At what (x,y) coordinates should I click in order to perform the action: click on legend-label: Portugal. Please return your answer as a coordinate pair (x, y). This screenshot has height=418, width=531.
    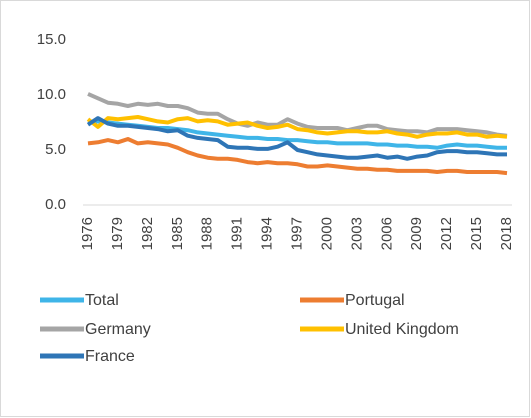
    Looking at the image, I should click on (375, 300).